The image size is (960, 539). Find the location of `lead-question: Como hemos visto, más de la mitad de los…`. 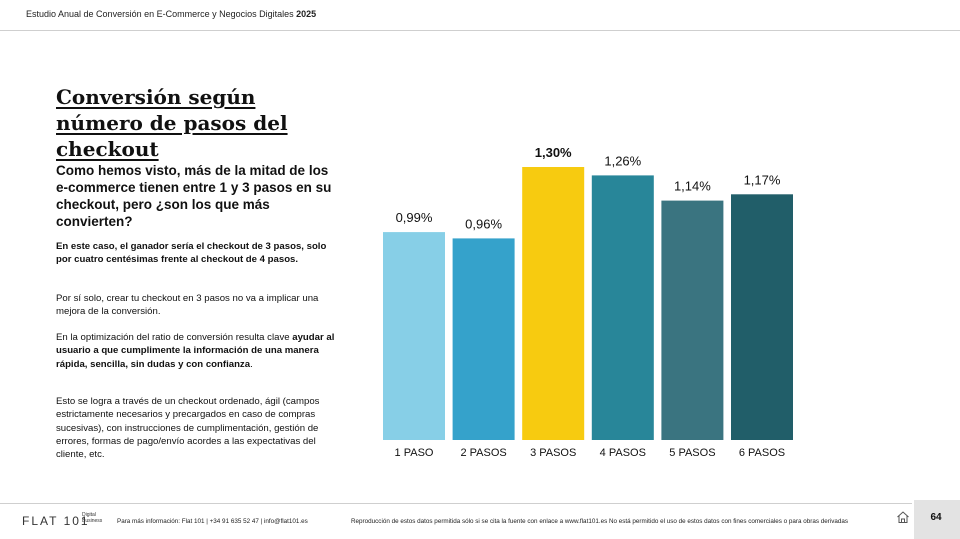

lead-question: Como hemos visto, más de la mitad de los… is located at coordinates (194, 196).